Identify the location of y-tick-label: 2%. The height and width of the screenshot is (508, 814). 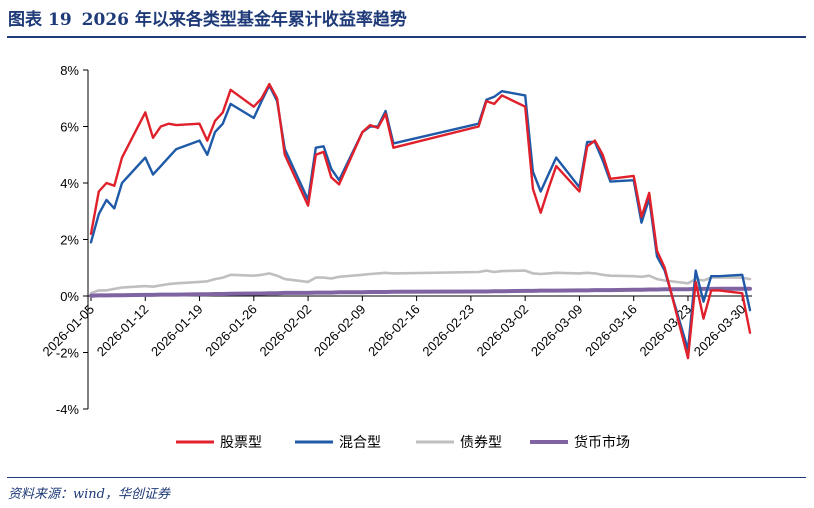
(69, 240).